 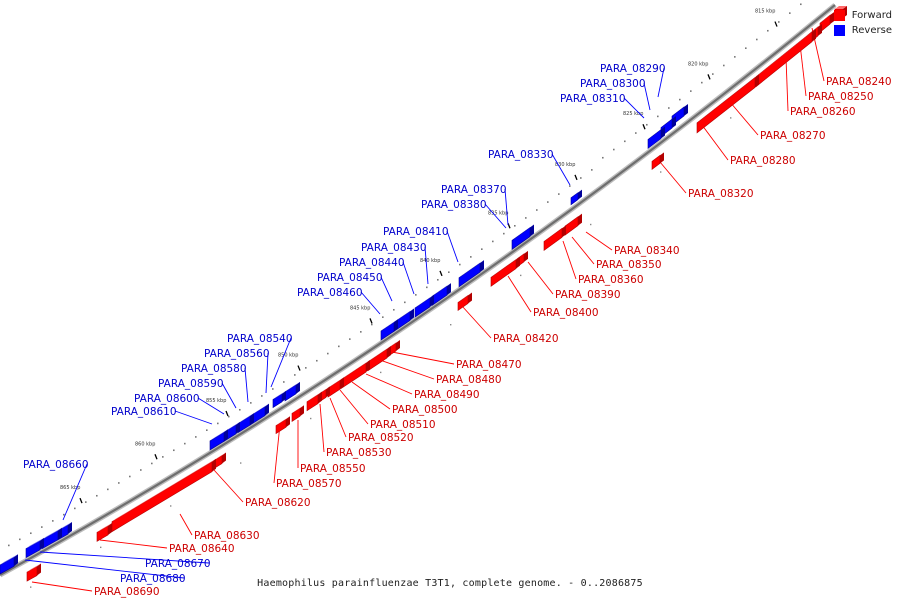 What do you see at coordinates (260, 339) in the screenshot?
I see `reverse-gene-label: PARA_08540` at bounding box center [260, 339].